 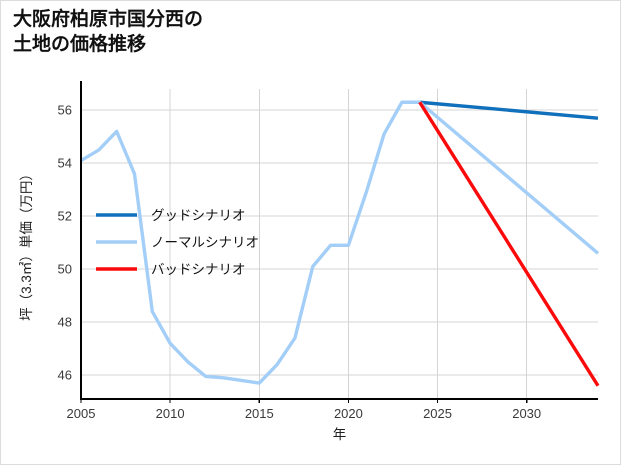 I want to click on page-title: 大阪府柏原市国分西の 土地の価格推移, so click(x=108, y=32).